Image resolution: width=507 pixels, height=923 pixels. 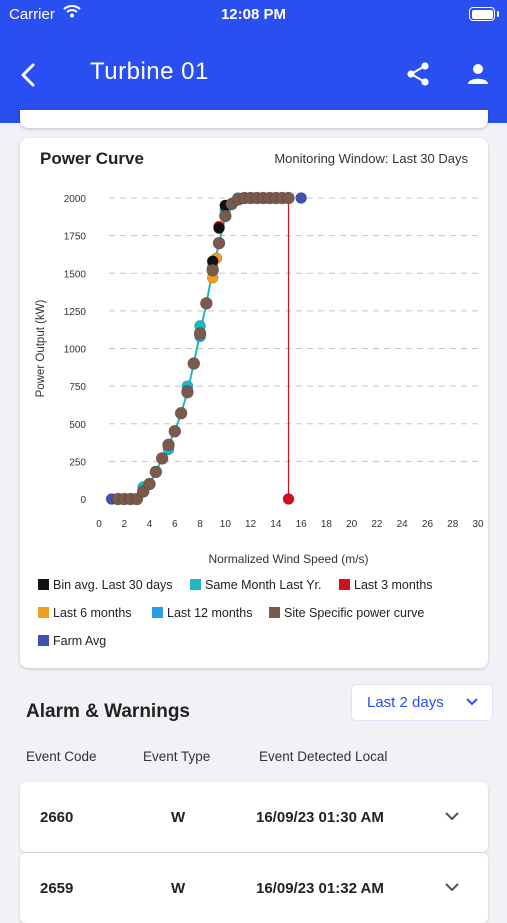 What do you see at coordinates (77, 425) in the screenshot?
I see `y-tick-label: 500` at bounding box center [77, 425].